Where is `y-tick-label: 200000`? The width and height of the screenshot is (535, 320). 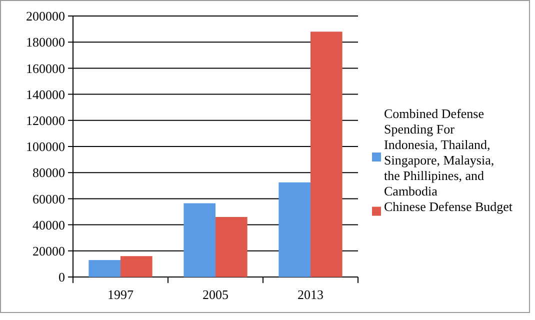
y-tick-label: 200000 is located at coordinates (45, 16).